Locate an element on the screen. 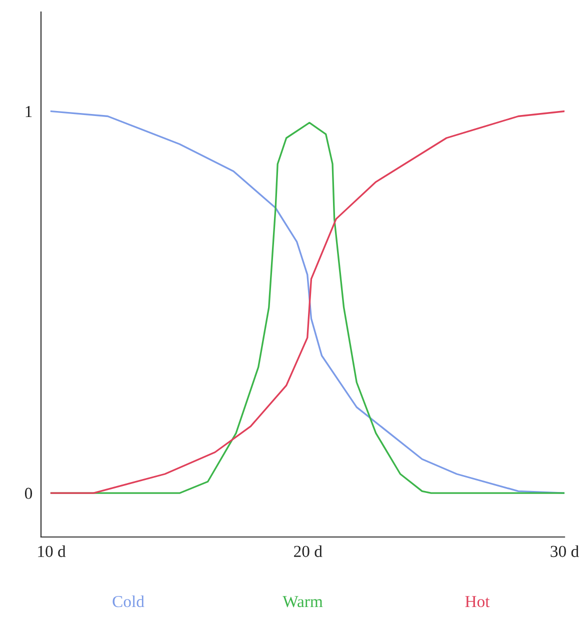  y-tick-label: 0 is located at coordinates (28, 494).